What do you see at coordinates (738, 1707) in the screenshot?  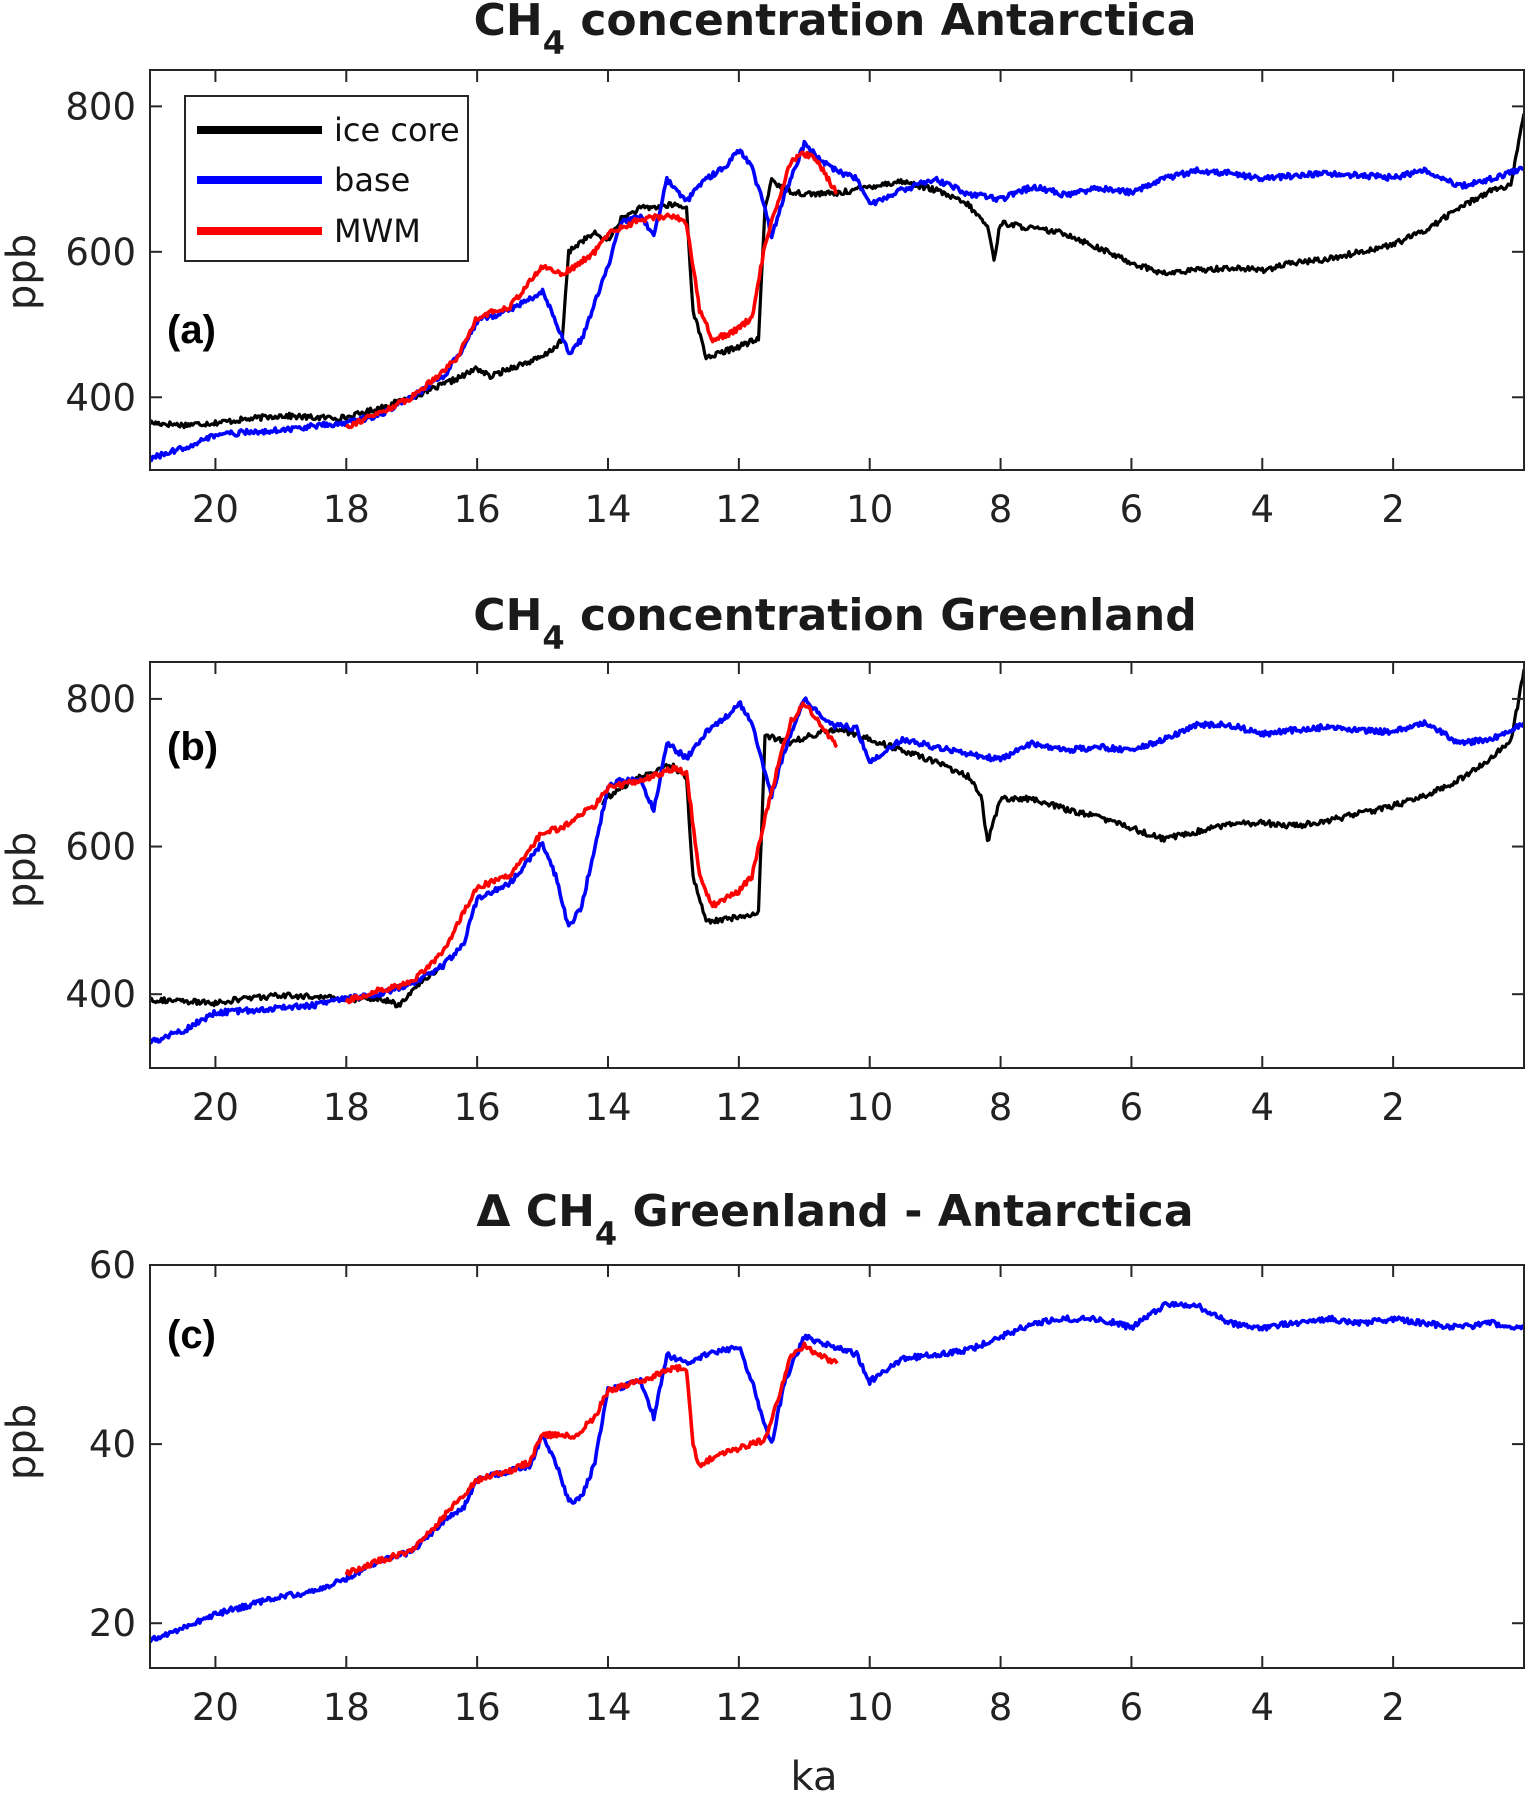 I see `panel-c-xtick-label: 12` at bounding box center [738, 1707].